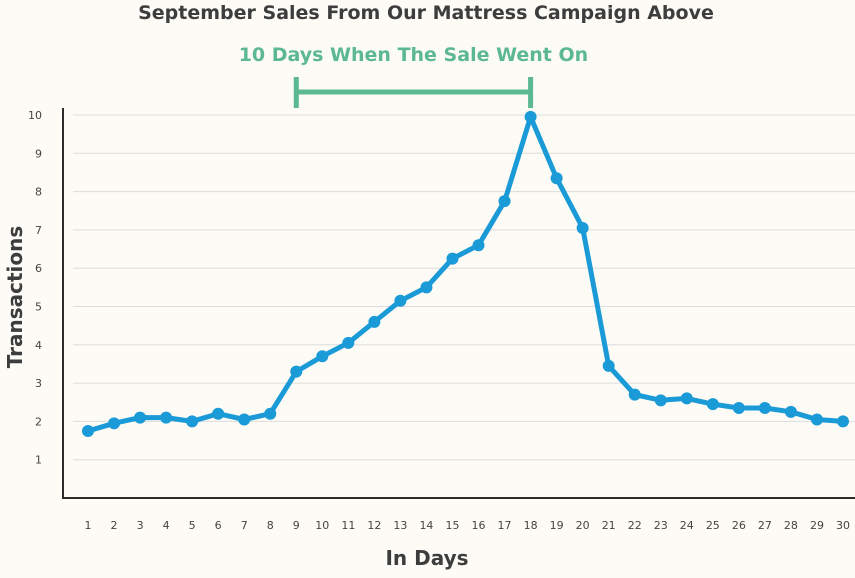 Image resolution: width=855 pixels, height=578 pixels. What do you see at coordinates (38, 307) in the screenshot?
I see `y-tick-label-5: 5` at bounding box center [38, 307].